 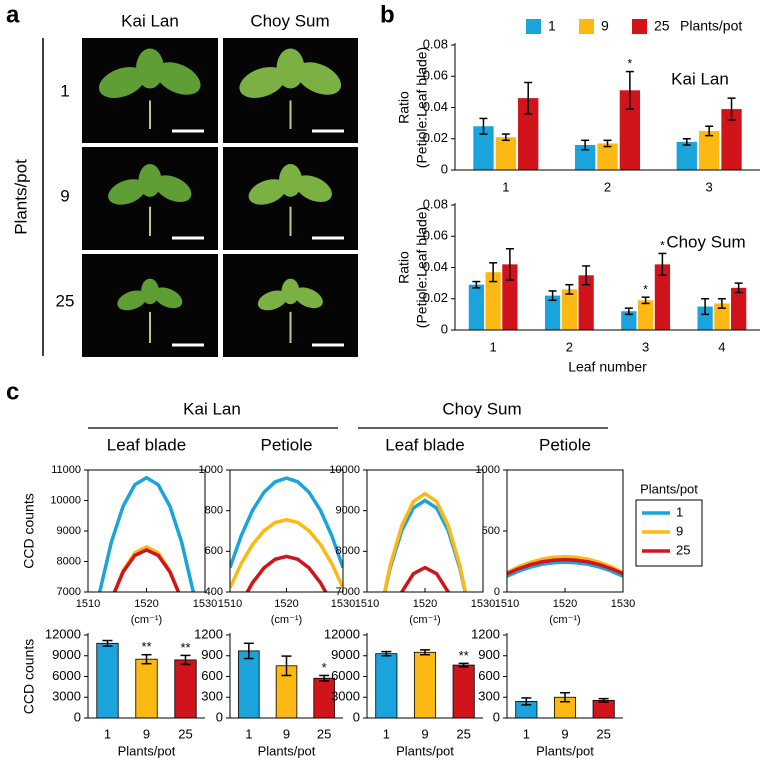 What do you see at coordinates (435, 75) in the screenshot?
I see `y-tick-label: 0.06` at bounding box center [435, 75].